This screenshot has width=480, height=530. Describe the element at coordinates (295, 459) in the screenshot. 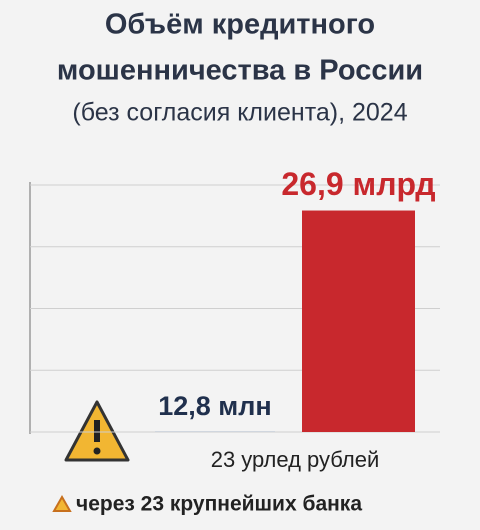

I see `x-axis-label: 23 урлед рублей` at that location.